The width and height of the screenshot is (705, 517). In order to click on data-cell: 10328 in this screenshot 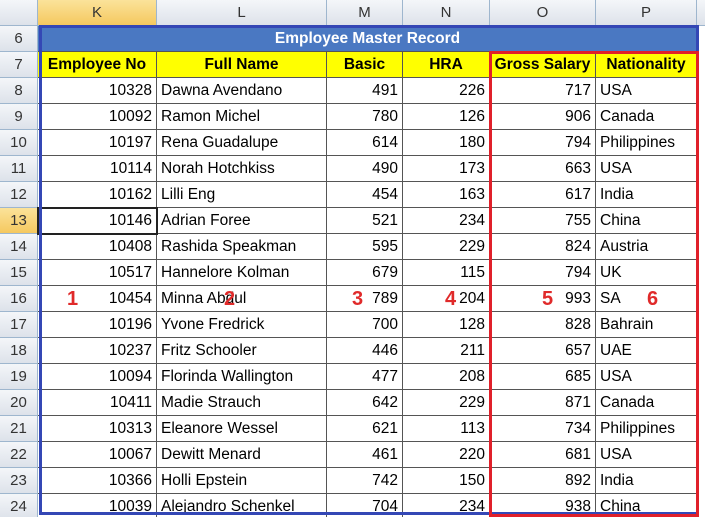, I will do `click(97, 91)`.